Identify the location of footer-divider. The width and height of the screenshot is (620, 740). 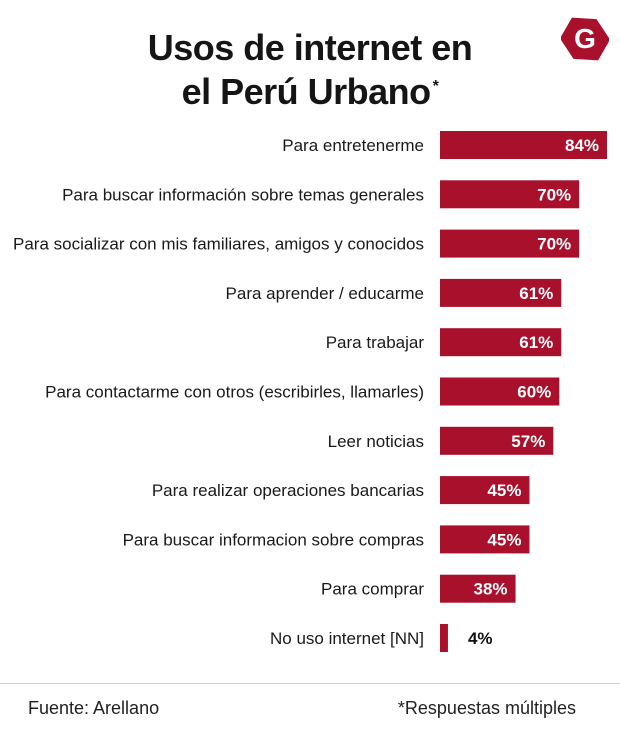
(310, 683).